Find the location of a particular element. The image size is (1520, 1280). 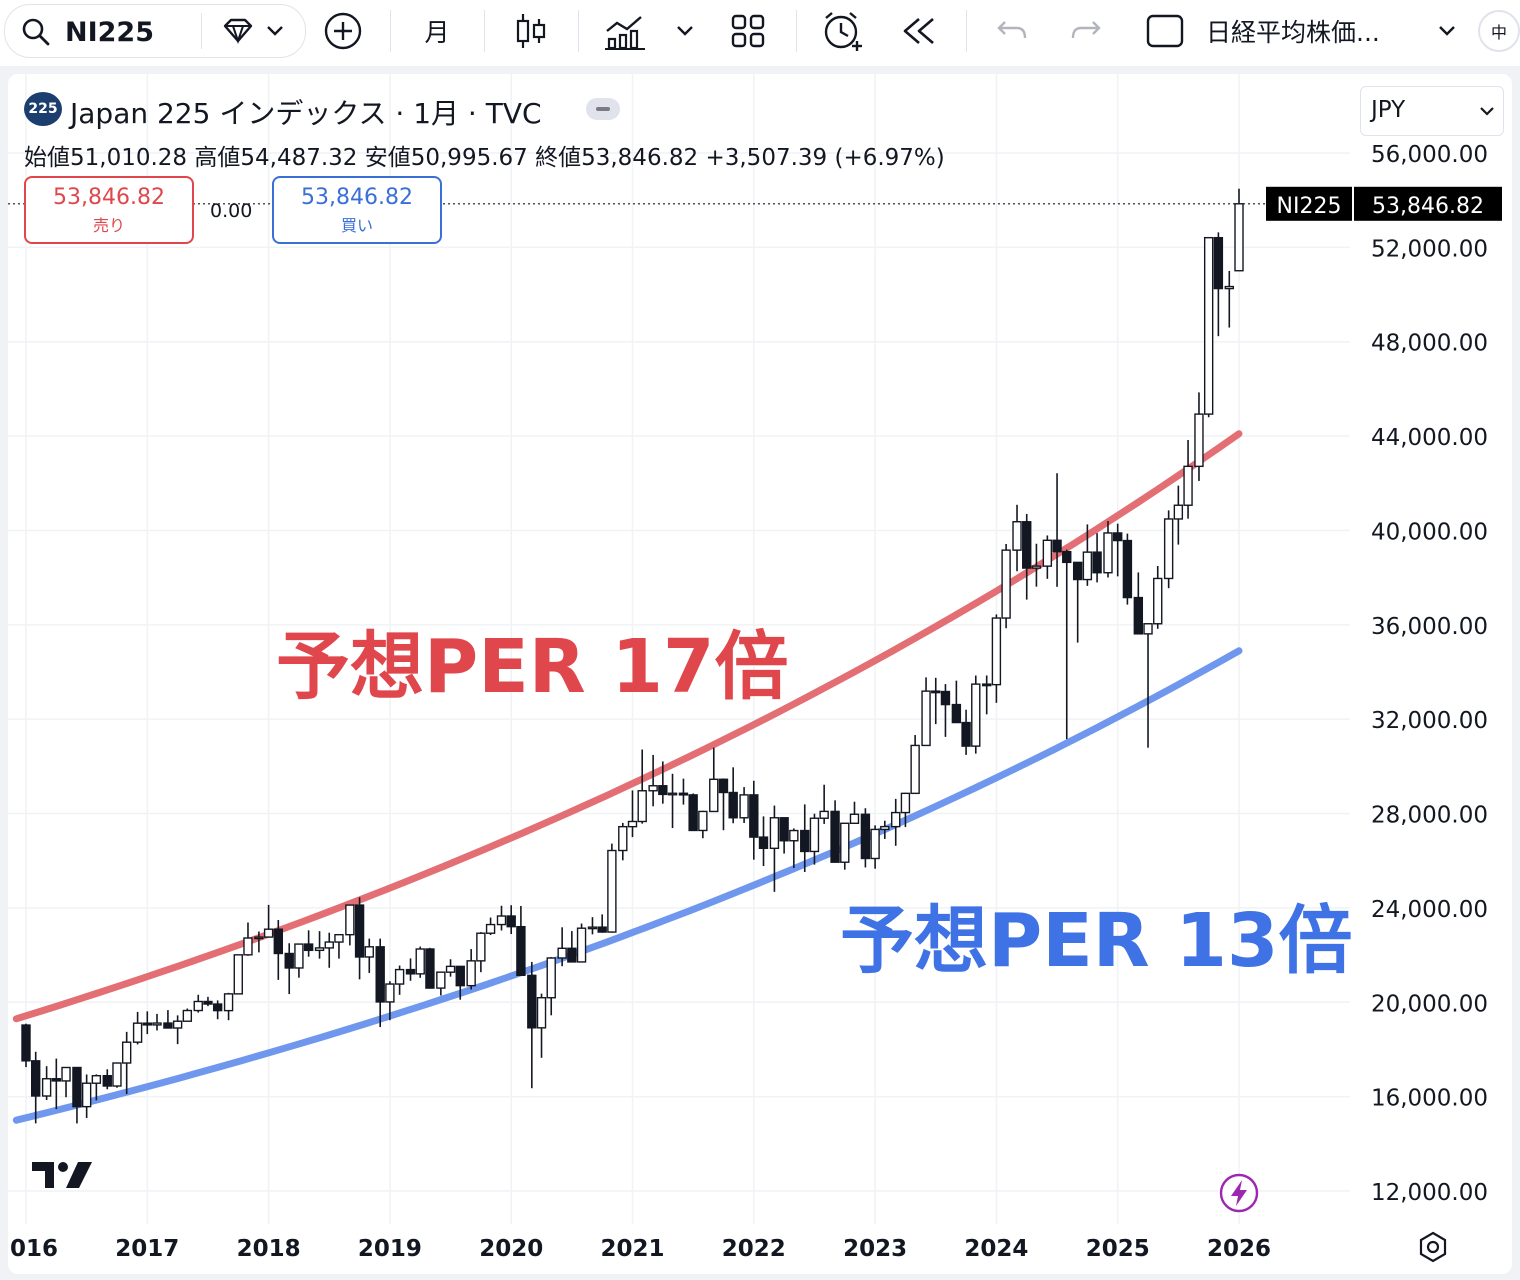

indicators-button is located at coordinates (625, 31).